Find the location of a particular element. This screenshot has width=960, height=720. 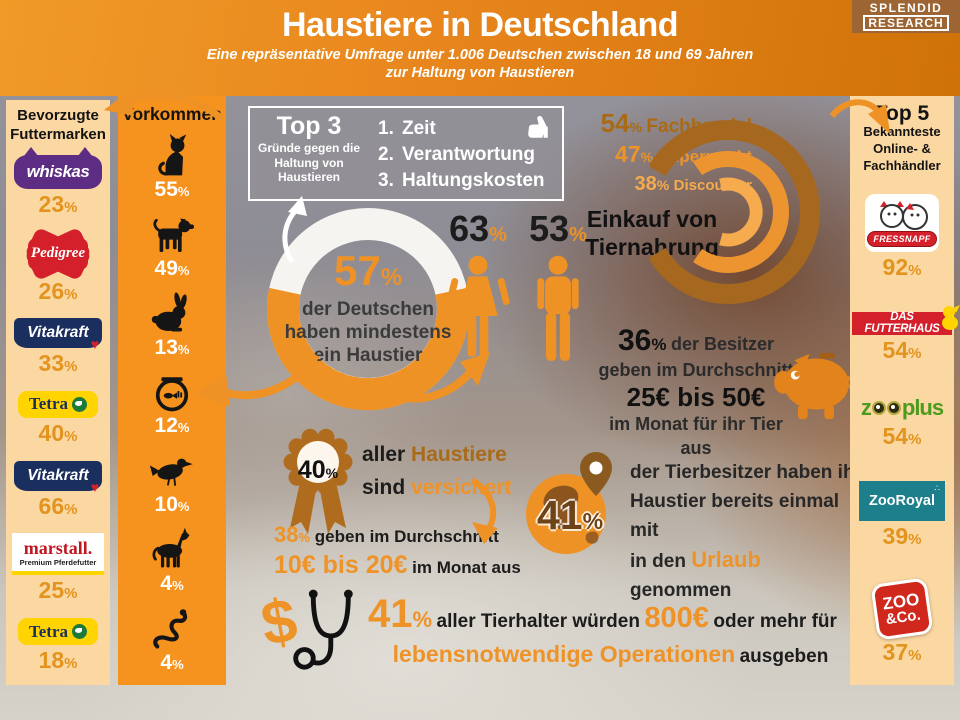

urlaub-percentage: 41% is located at coordinates (570, 515).